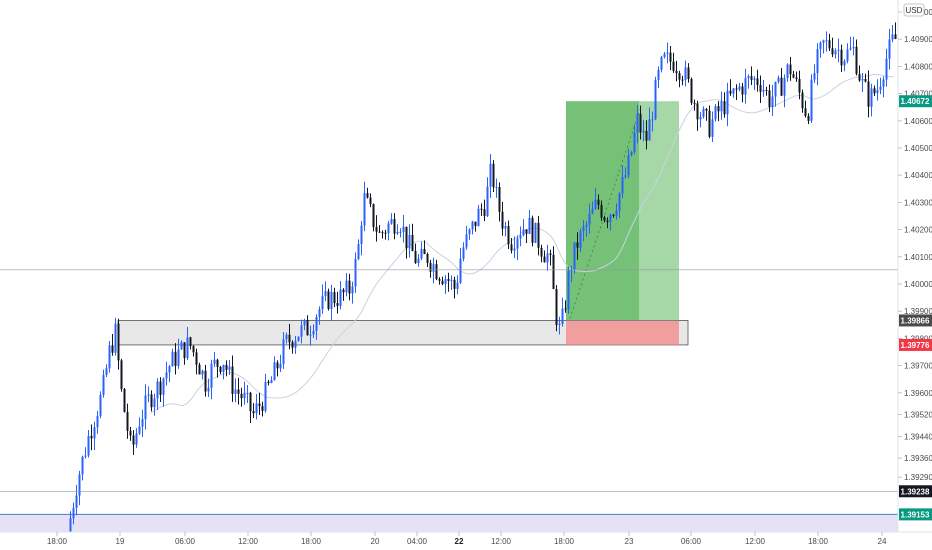  I want to click on time-axis-panel, so click(449, 541).